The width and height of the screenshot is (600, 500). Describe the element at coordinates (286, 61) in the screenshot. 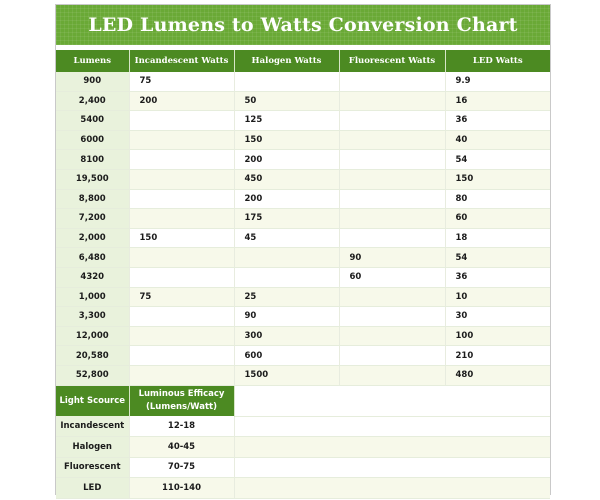

I see `header-halogen-watts: Halogen Watts` at that location.